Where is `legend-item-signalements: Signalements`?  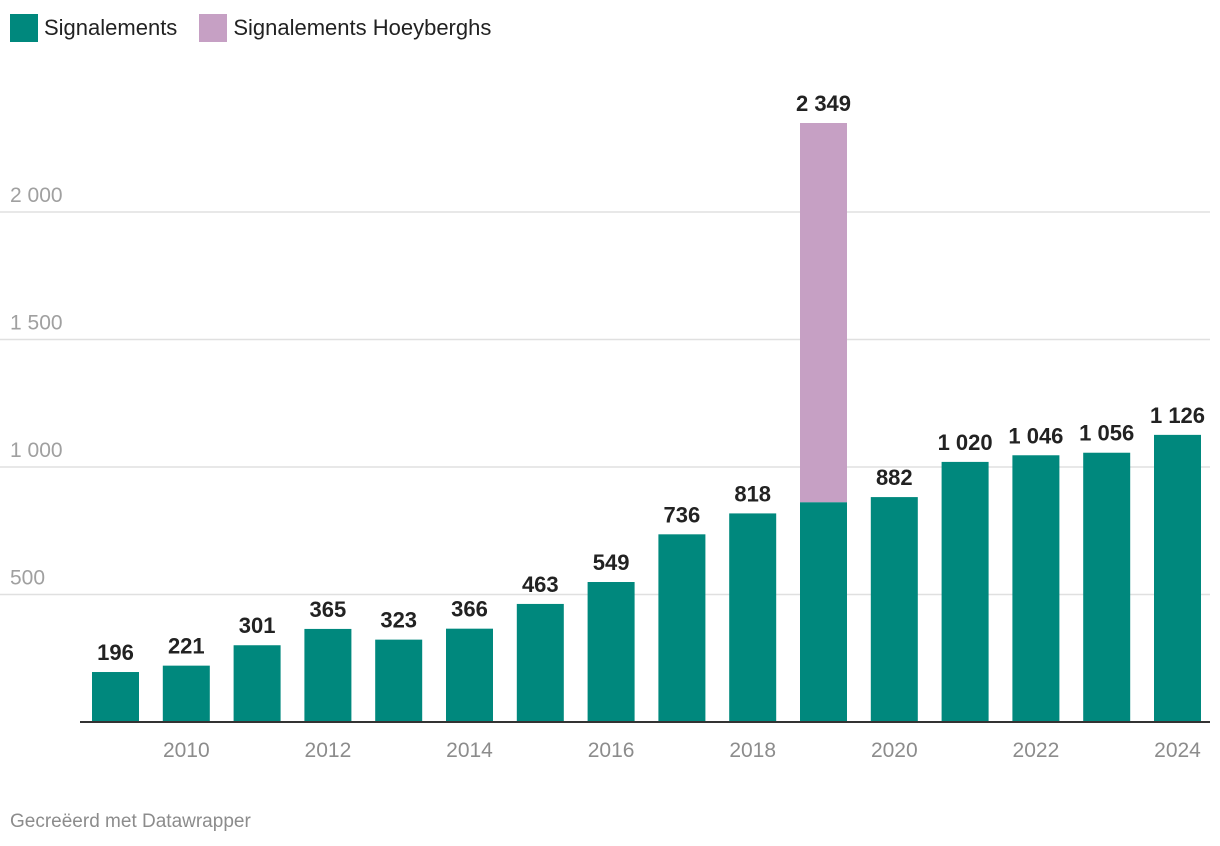
legend-item-signalements: Signalements is located at coordinates (93, 28).